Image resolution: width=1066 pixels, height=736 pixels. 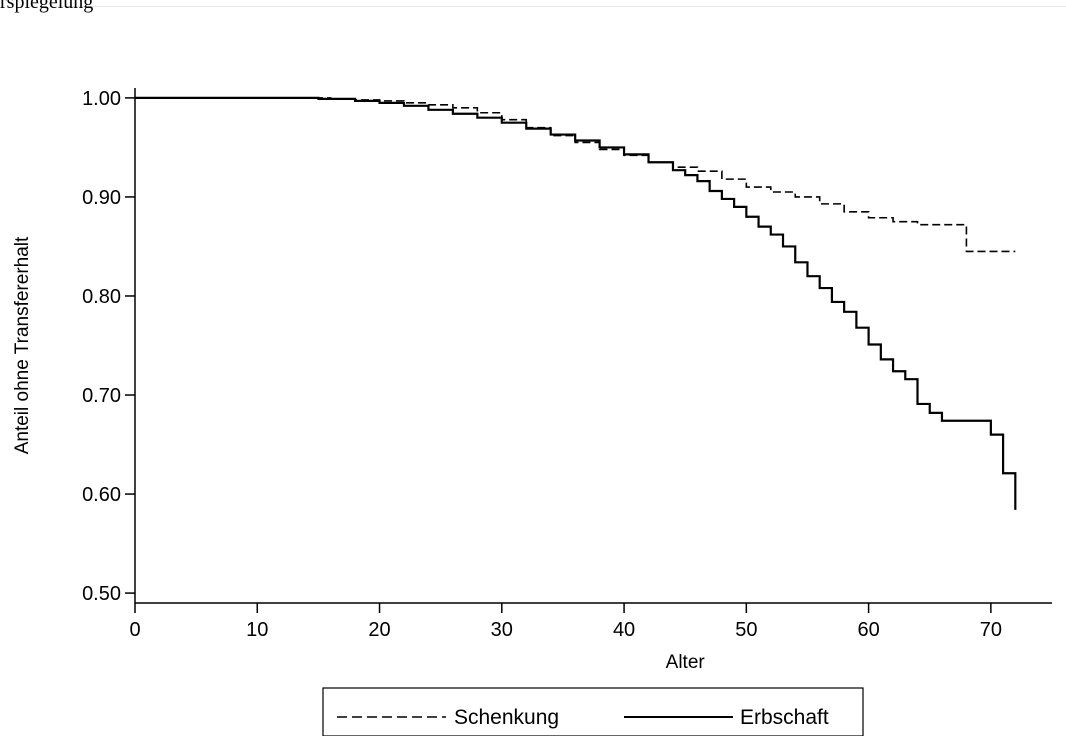 What do you see at coordinates (47, 6) in the screenshot?
I see `page-text-fragment: rspiegelung` at bounding box center [47, 6].